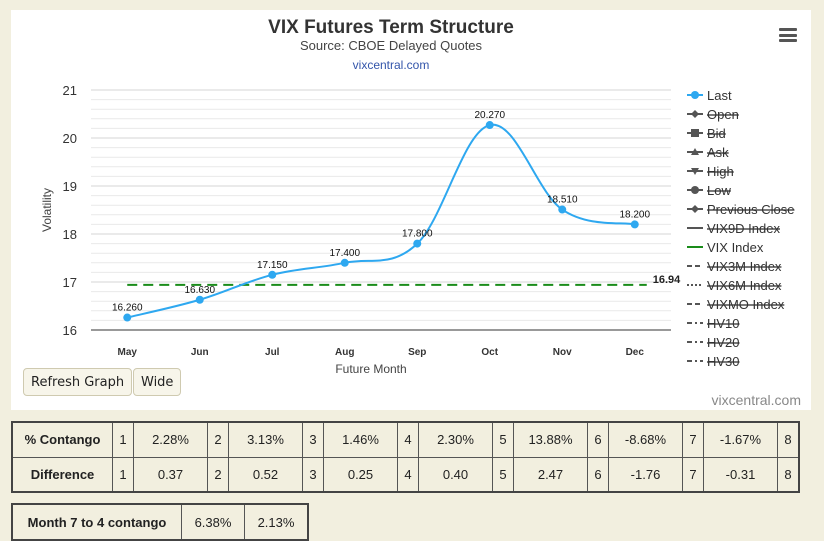 The height and width of the screenshot is (541, 824). Describe the element at coordinates (719, 95) in the screenshot. I see `legend-label: Last` at that location.